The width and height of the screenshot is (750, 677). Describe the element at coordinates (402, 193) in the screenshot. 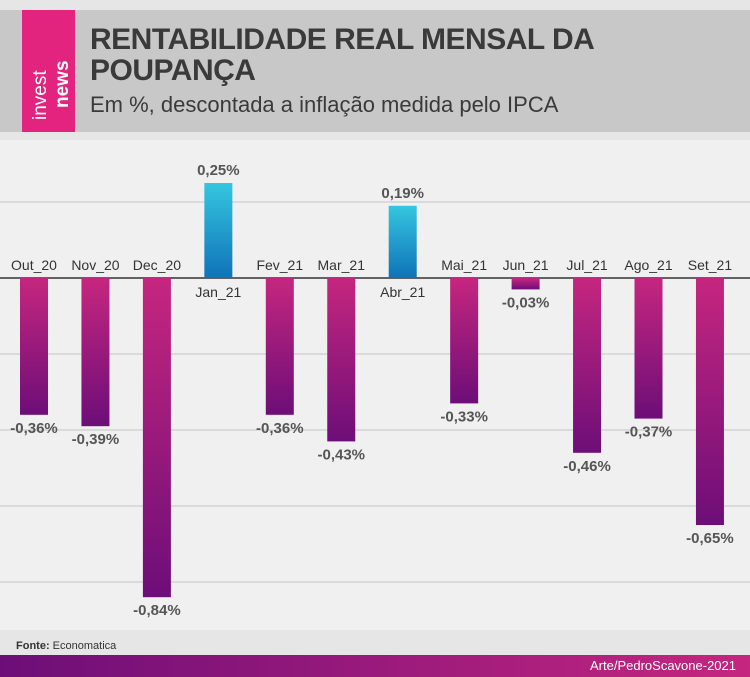

I see `data-label: 0,19%` at that location.